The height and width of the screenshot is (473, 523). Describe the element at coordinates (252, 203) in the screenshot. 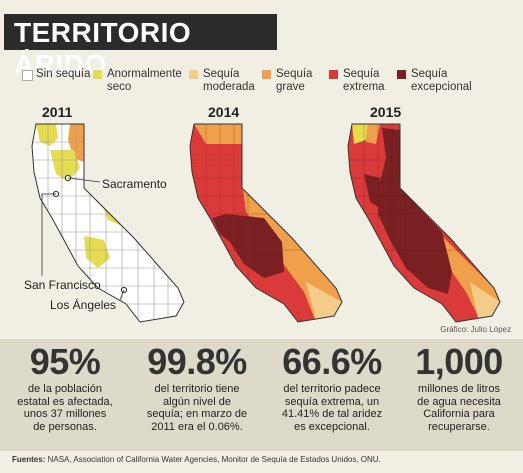

I see `county-lines-2014` at that location.